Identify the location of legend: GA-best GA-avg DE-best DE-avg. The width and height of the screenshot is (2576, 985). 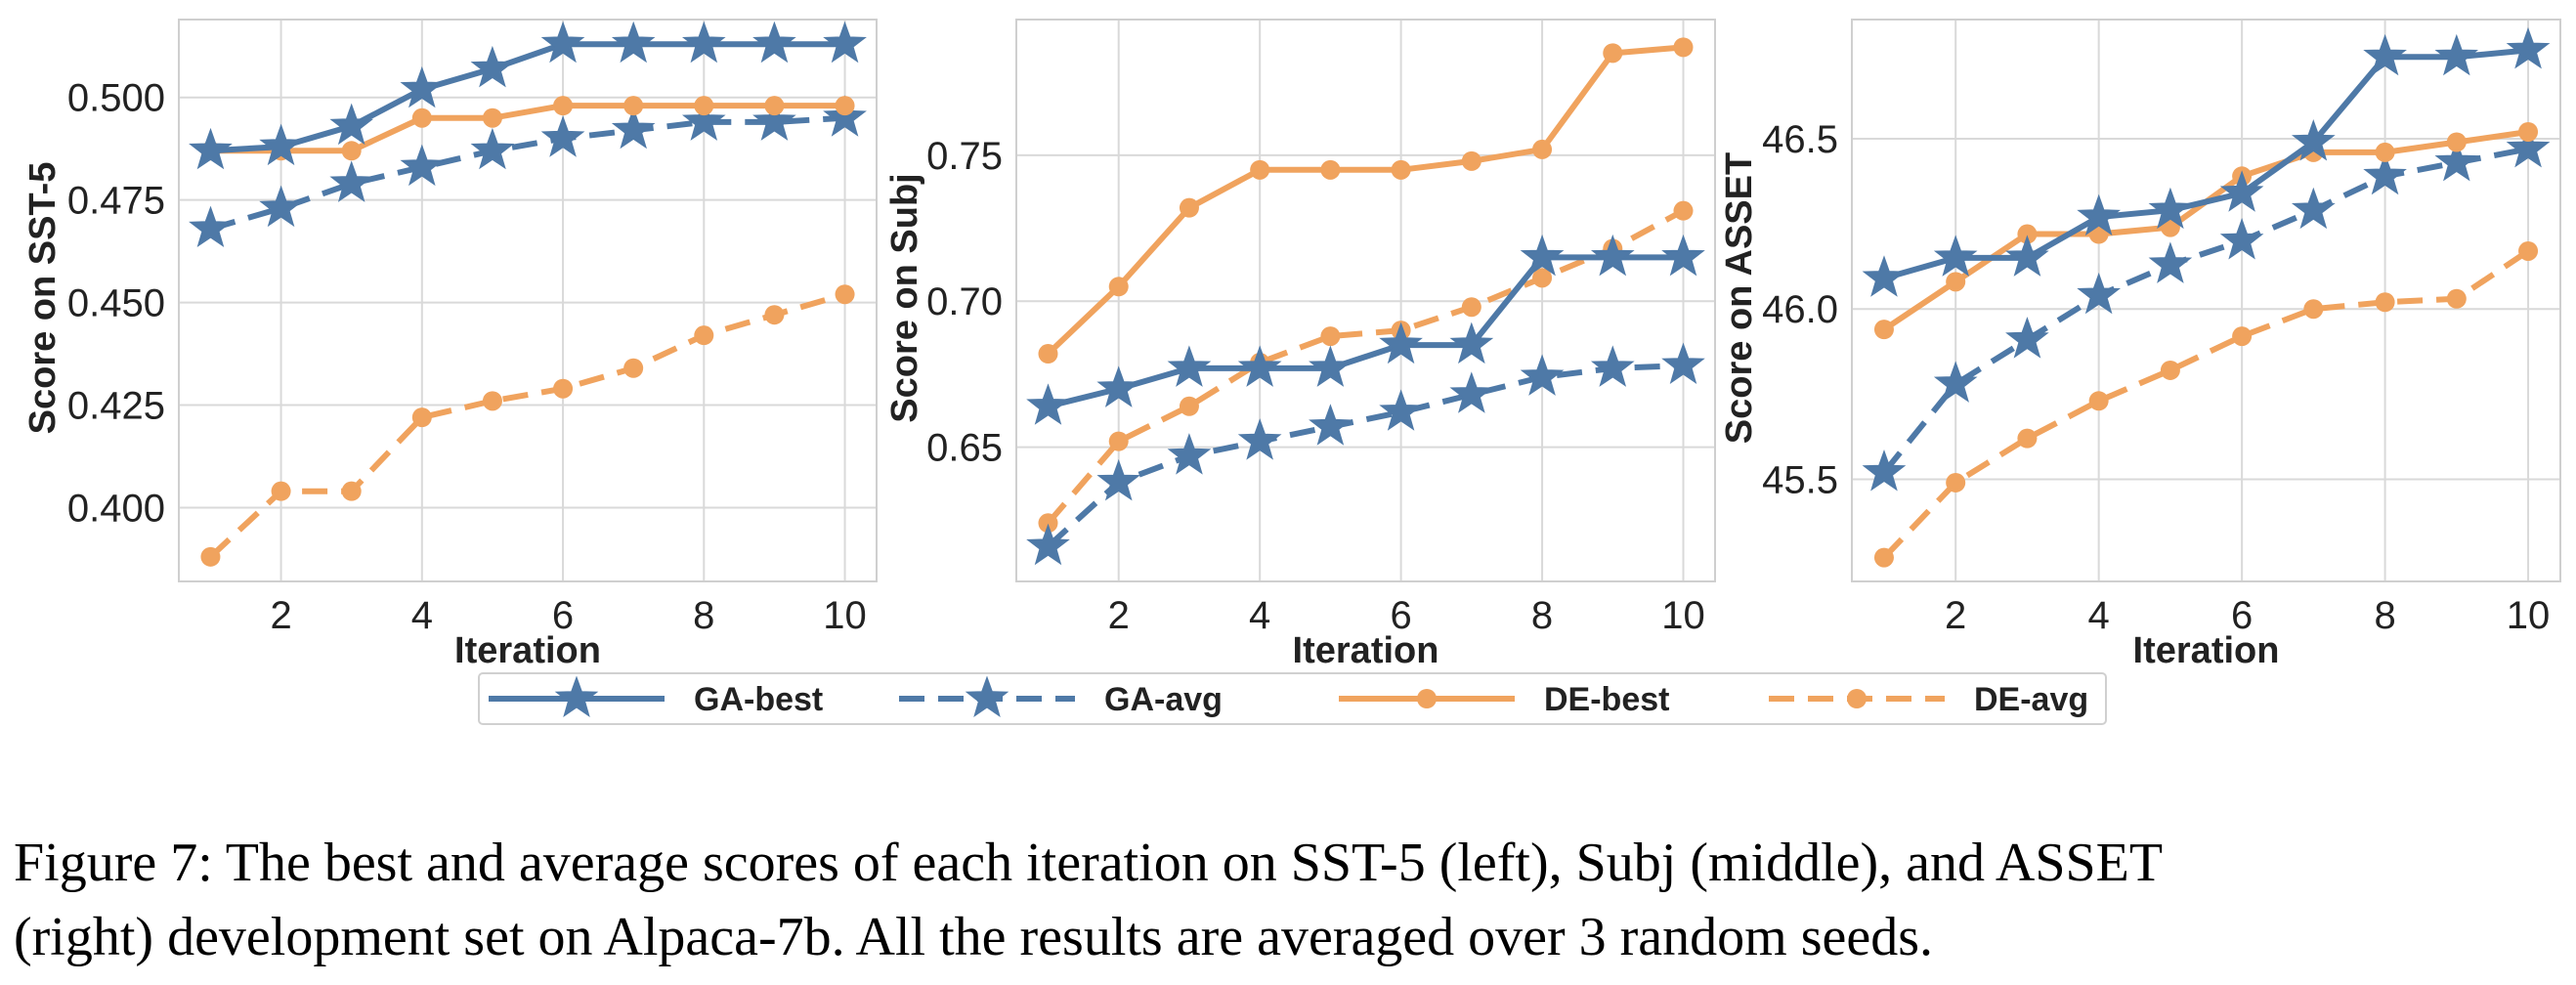
(1292, 698).